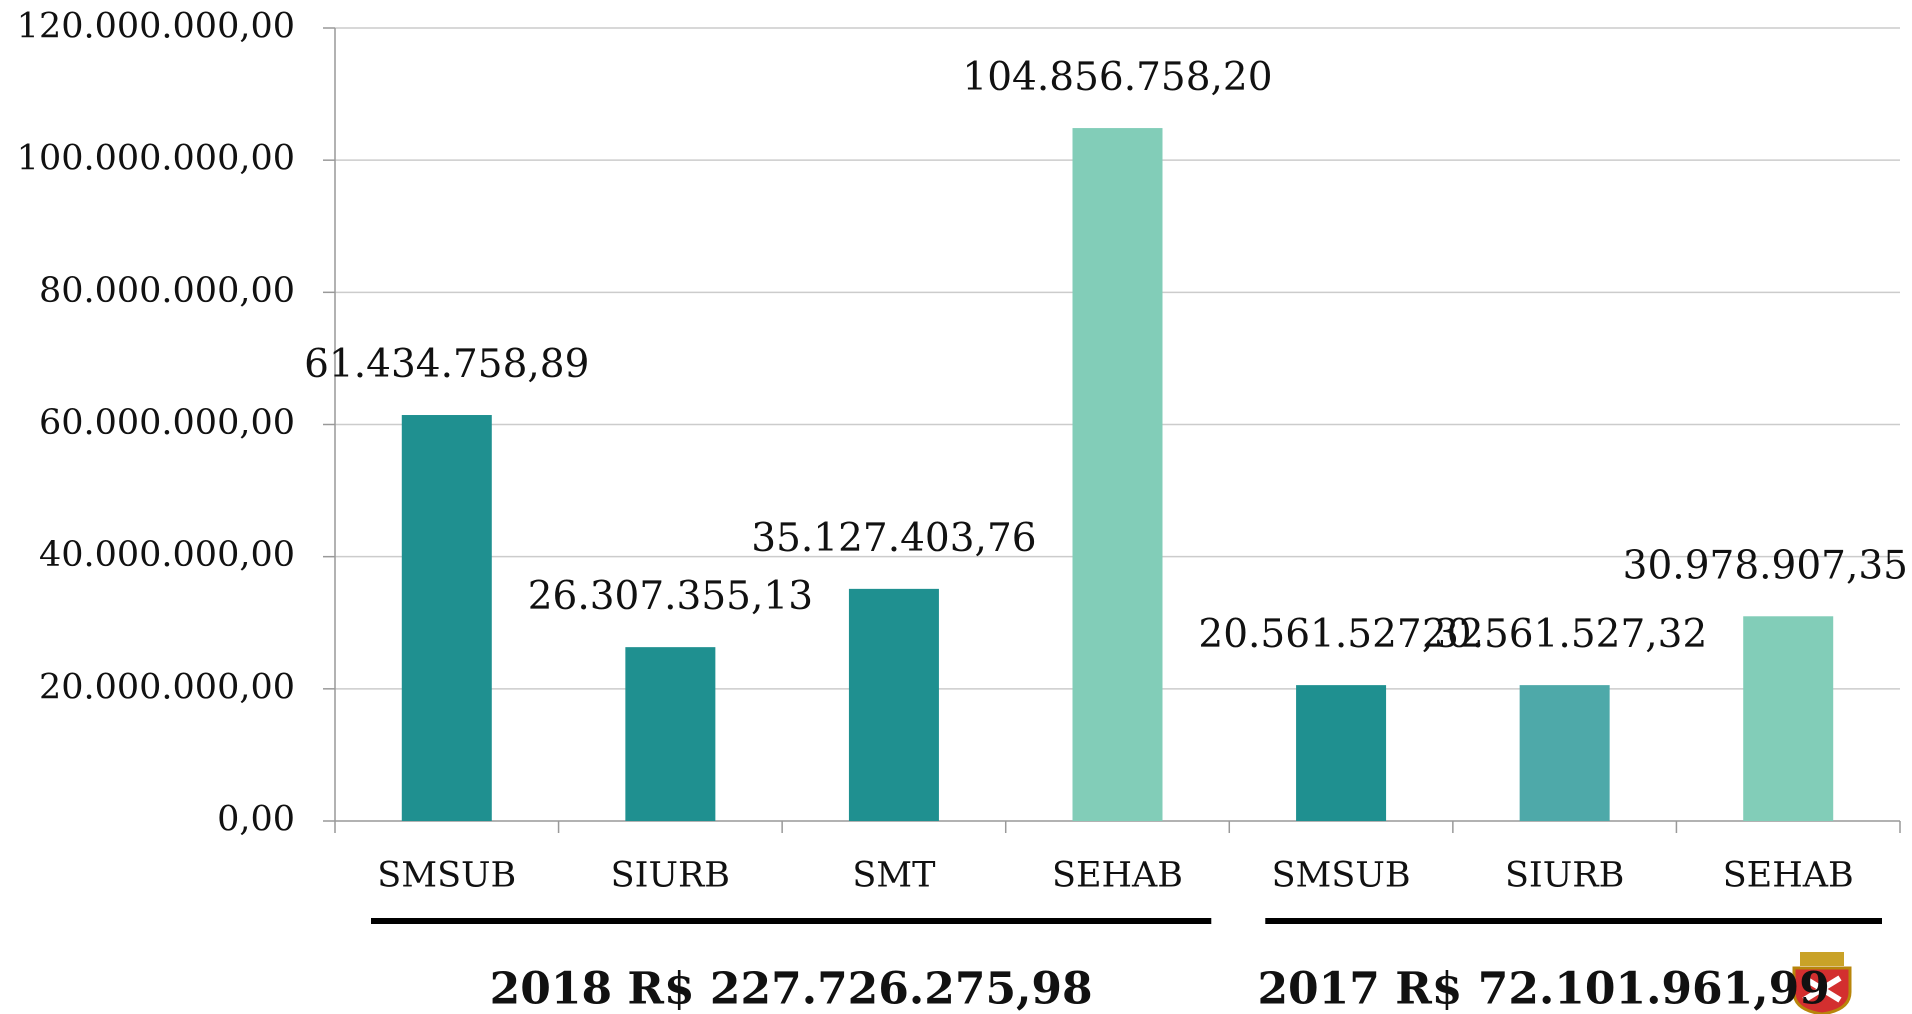 The image size is (1912, 1014). I want to click on value-label: 35.127.403,76, so click(893, 538).